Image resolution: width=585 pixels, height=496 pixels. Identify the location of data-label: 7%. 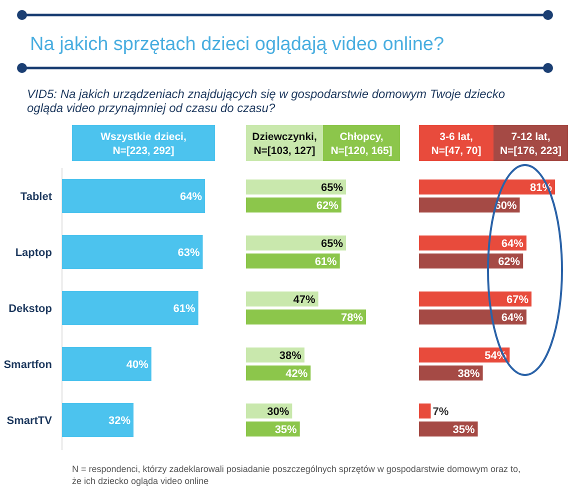
(440, 412).